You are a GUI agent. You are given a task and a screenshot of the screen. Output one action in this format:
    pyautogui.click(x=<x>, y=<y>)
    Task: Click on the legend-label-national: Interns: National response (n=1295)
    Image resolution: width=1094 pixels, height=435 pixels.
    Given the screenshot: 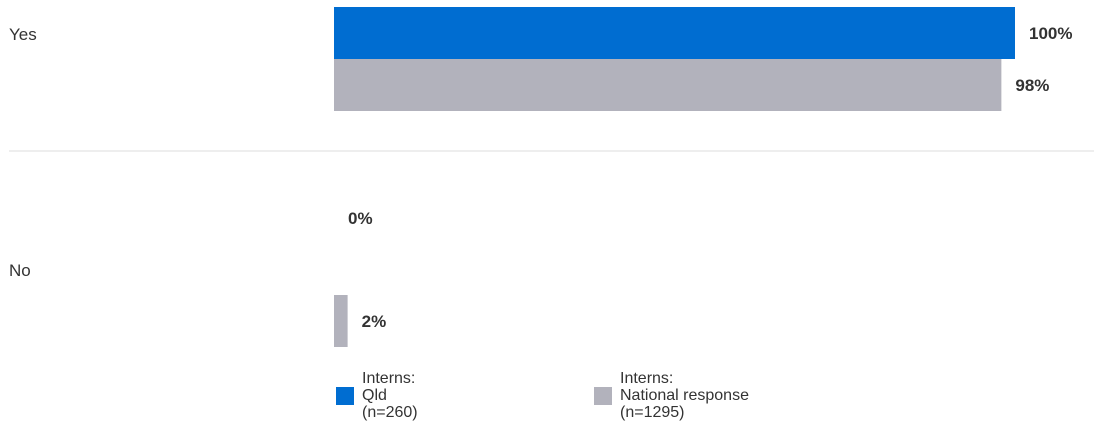 What is the action you would take?
    pyautogui.click(x=684, y=395)
    